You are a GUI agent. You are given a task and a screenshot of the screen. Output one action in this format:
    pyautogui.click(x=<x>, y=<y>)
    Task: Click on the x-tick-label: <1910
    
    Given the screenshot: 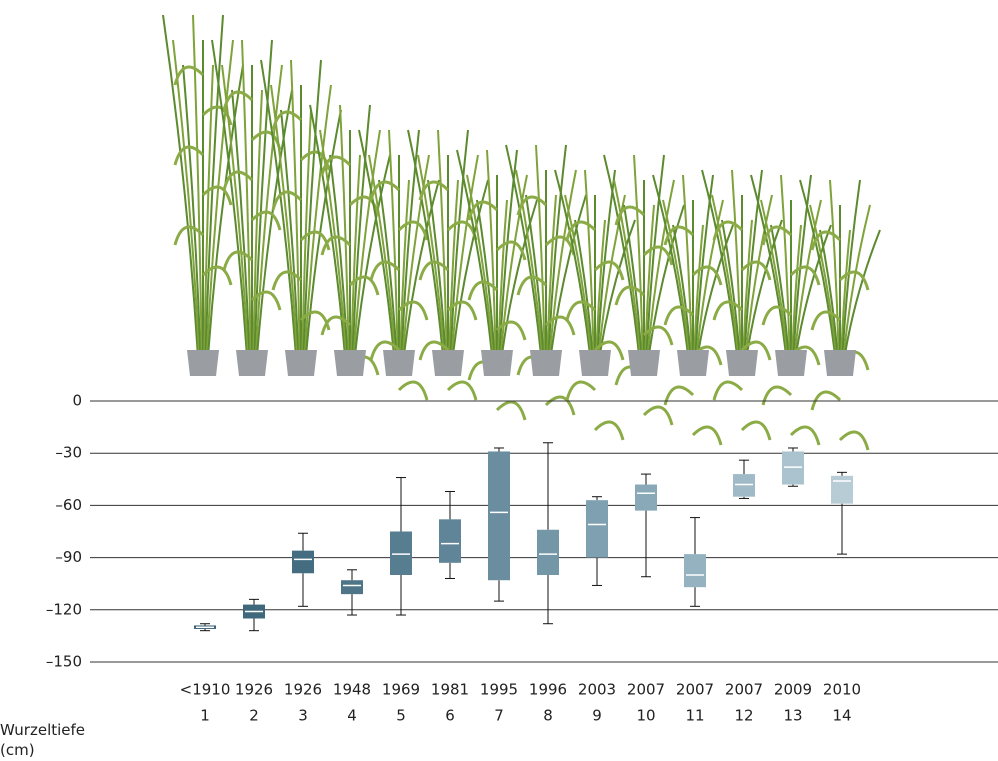 What is the action you would take?
    pyautogui.click(x=205, y=690)
    